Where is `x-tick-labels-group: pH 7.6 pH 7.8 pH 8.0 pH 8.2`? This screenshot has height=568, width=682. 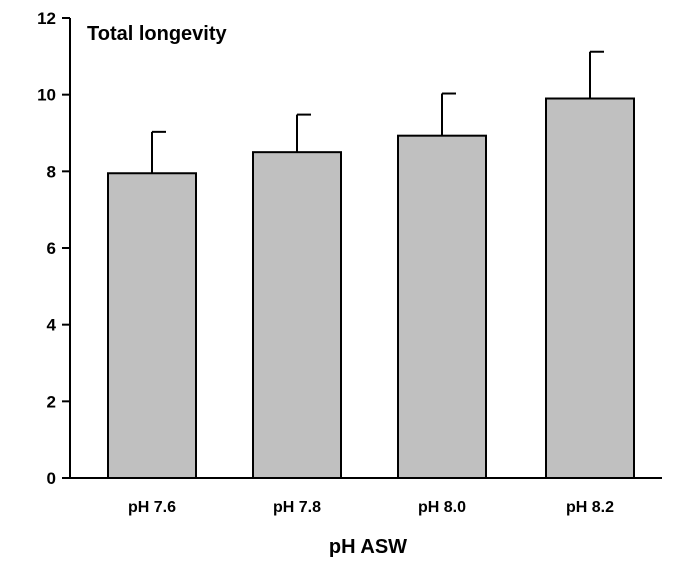 x-tick-labels-group: pH 7.6 pH 7.8 pH 8.0 pH 8.2 is located at coordinates (371, 507).